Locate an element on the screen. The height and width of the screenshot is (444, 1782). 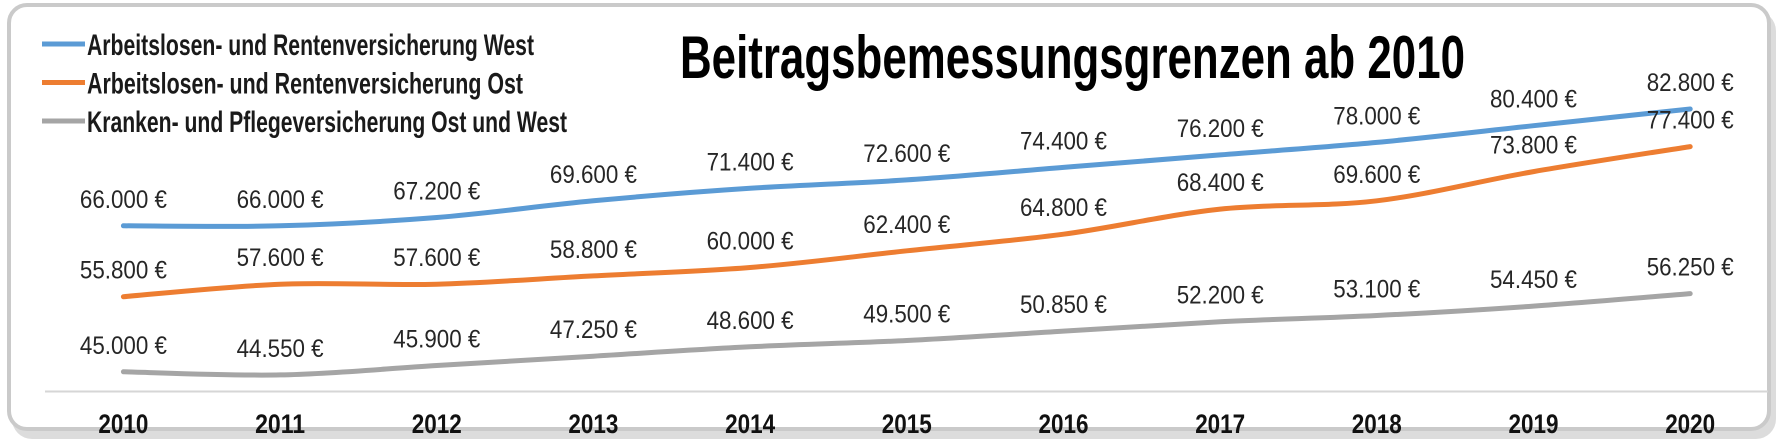
data-label-ost-2014: 60.000 € is located at coordinates (750, 242).